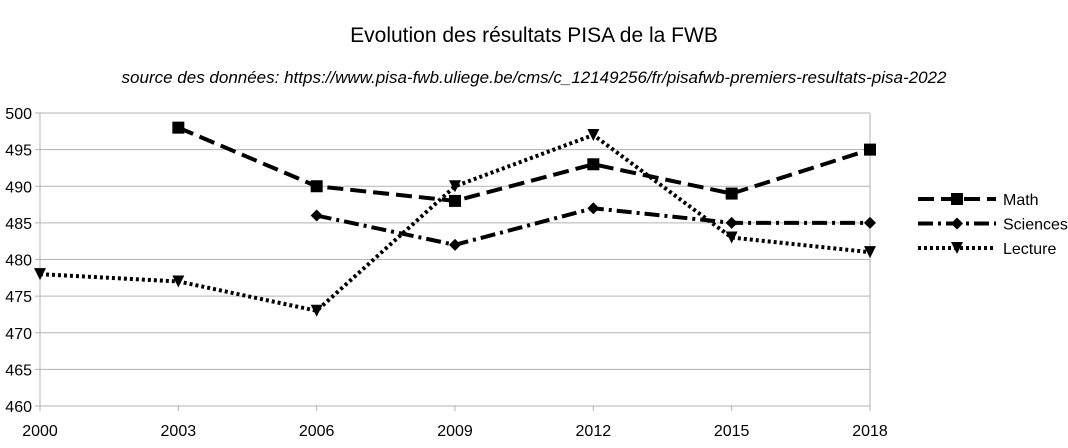  I want to click on x-tick-label: 2009, so click(455, 431).